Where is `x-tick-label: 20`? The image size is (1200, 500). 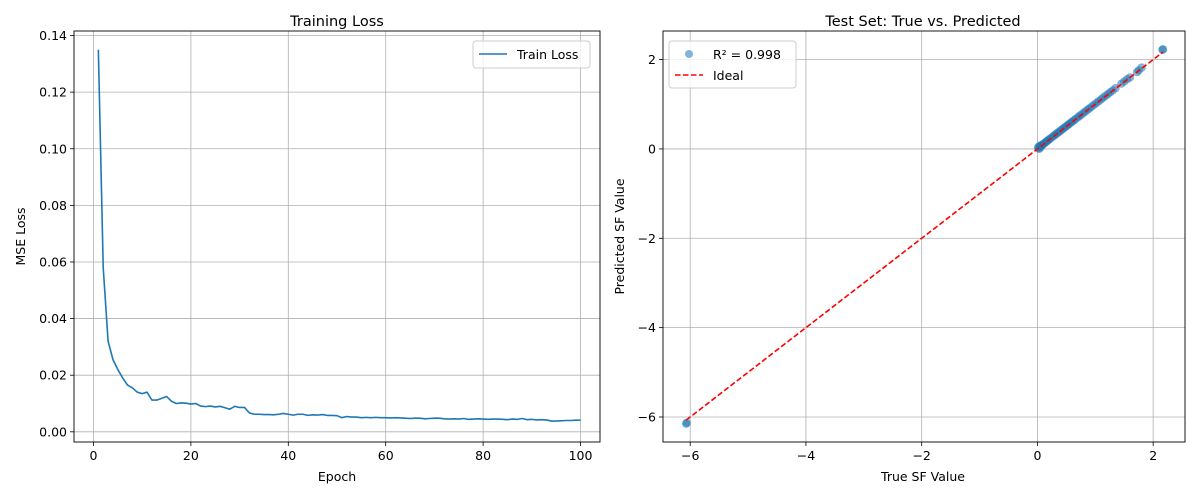
x-tick-label: 20 is located at coordinates (191, 455).